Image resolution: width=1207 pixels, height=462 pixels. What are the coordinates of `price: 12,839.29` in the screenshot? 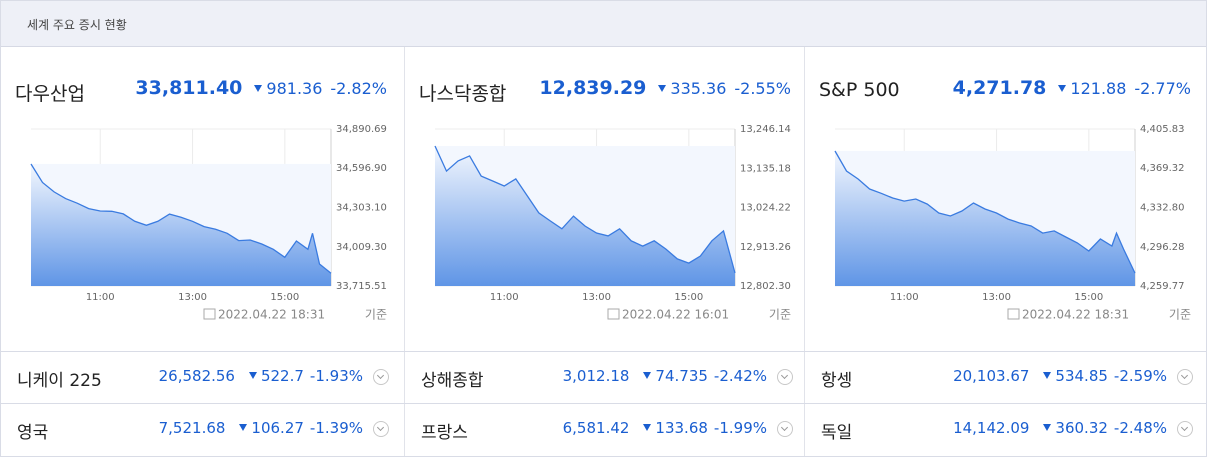 It's located at (593, 88).